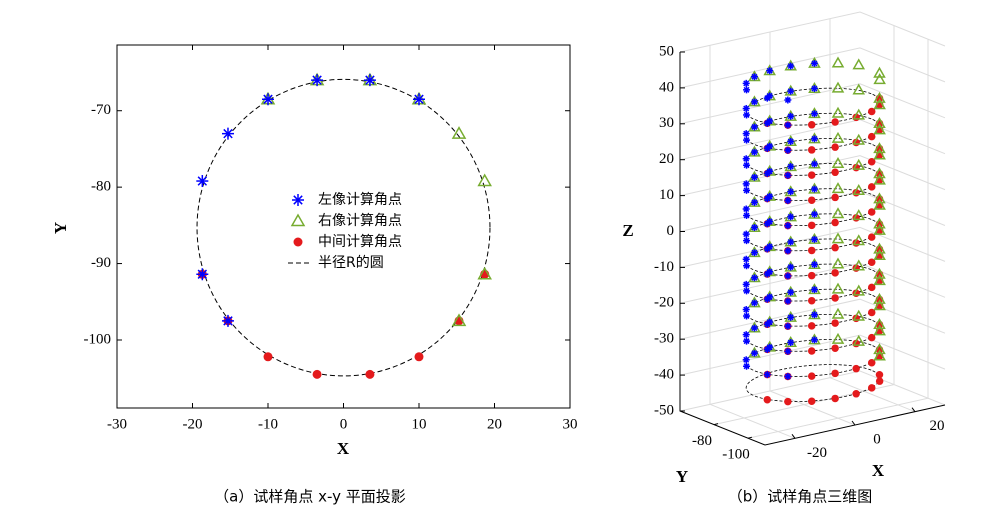 This screenshot has width=984, height=524. Describe the element at coordinates (666, 159) in the screenshot. I see `z-tick-label: 20` at that location.